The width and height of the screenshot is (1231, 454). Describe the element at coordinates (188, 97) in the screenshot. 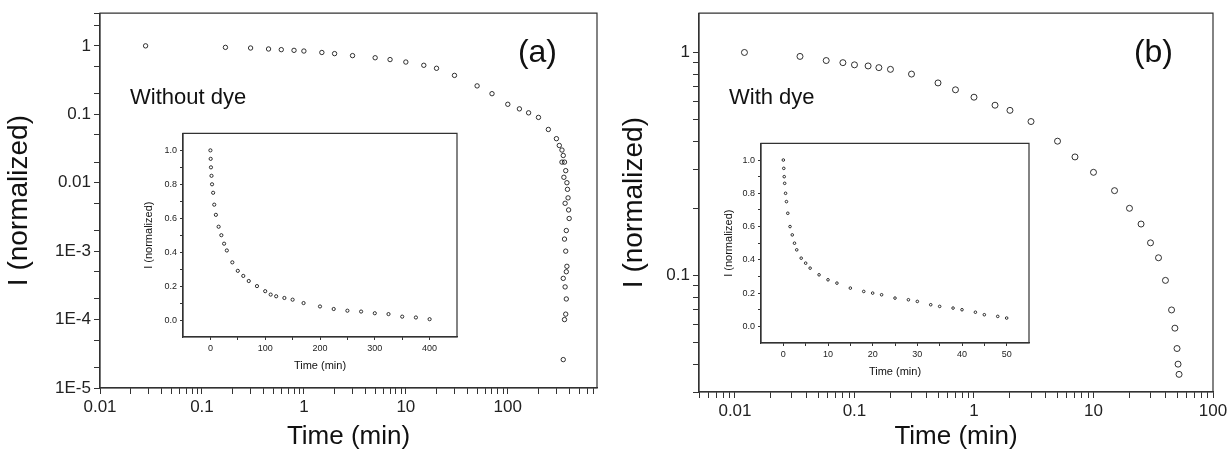

I see `annotation: Without dye` at that location.